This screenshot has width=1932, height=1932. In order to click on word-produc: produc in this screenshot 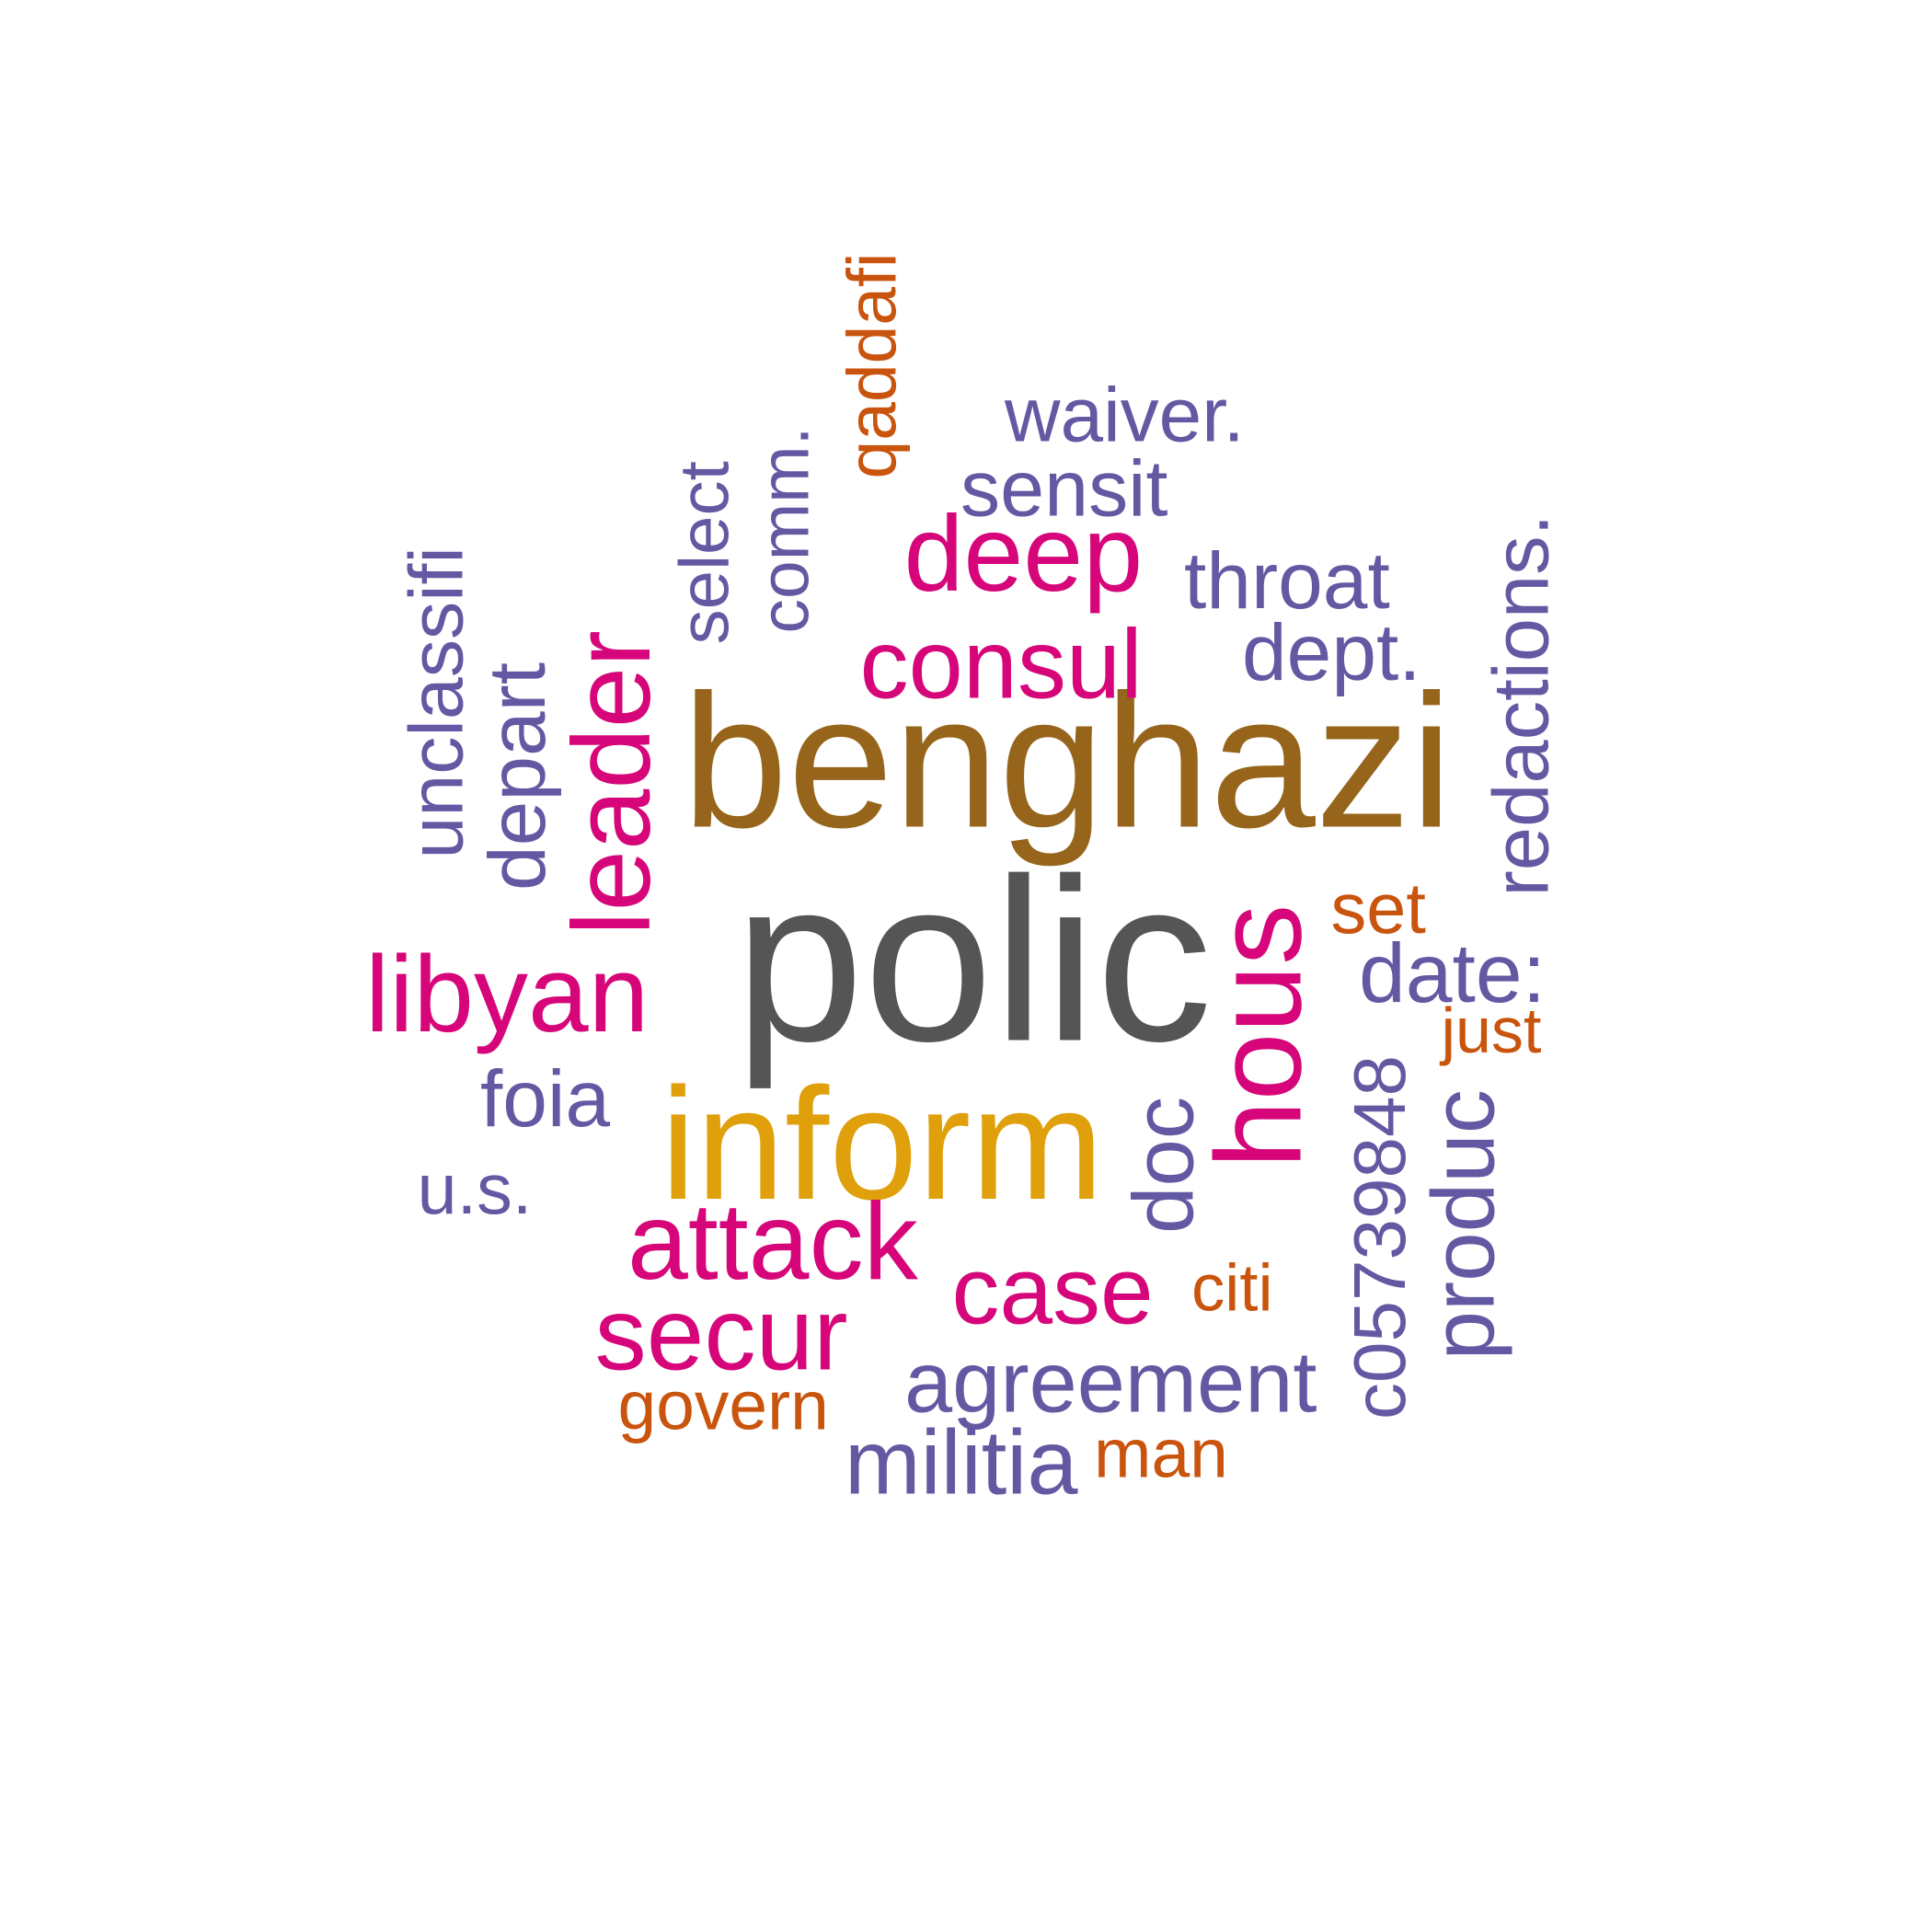, I will do `click(1463, 1225)`.